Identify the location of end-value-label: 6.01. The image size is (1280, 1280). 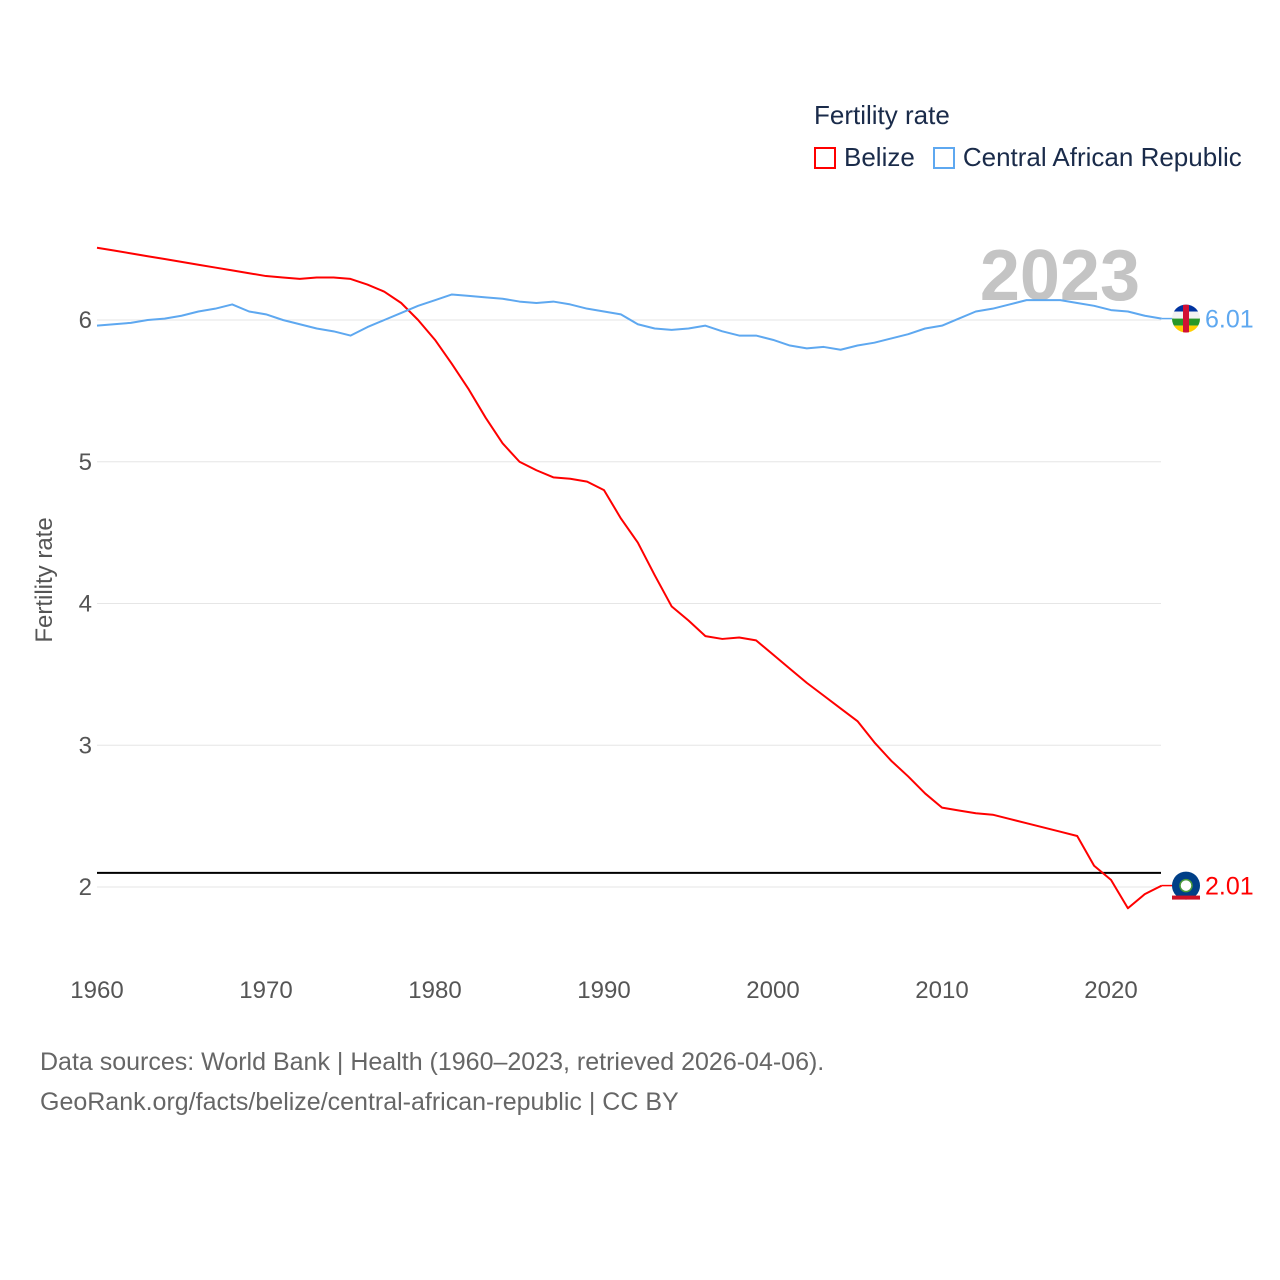
(1229, 320).